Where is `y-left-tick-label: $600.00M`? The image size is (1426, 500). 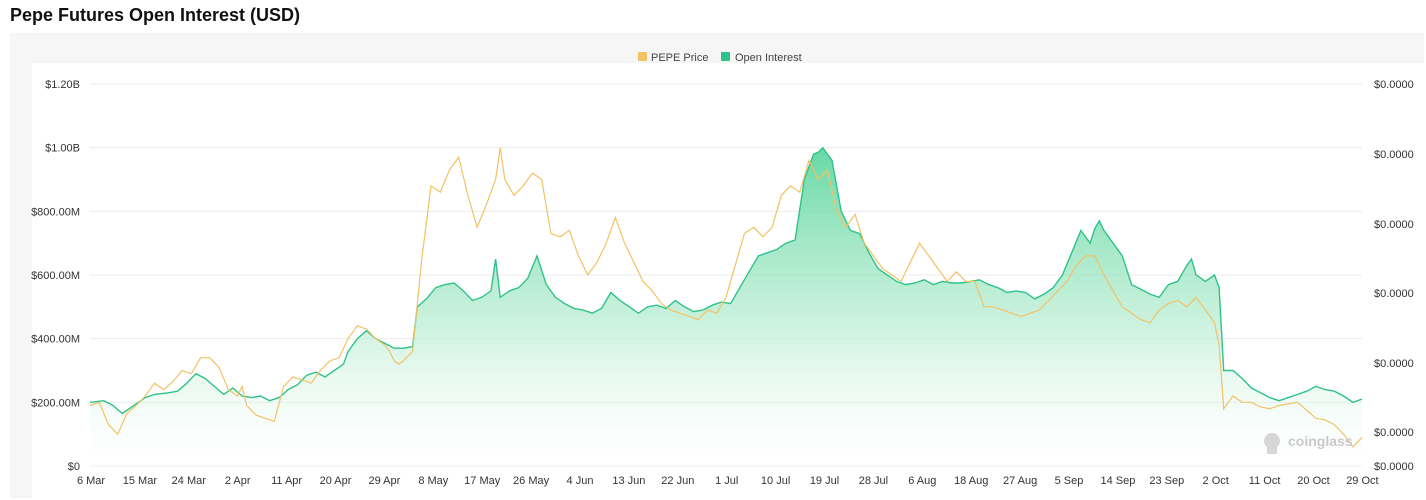 y-left-tick-label: $600.00M is located at coordinates (55, 276).